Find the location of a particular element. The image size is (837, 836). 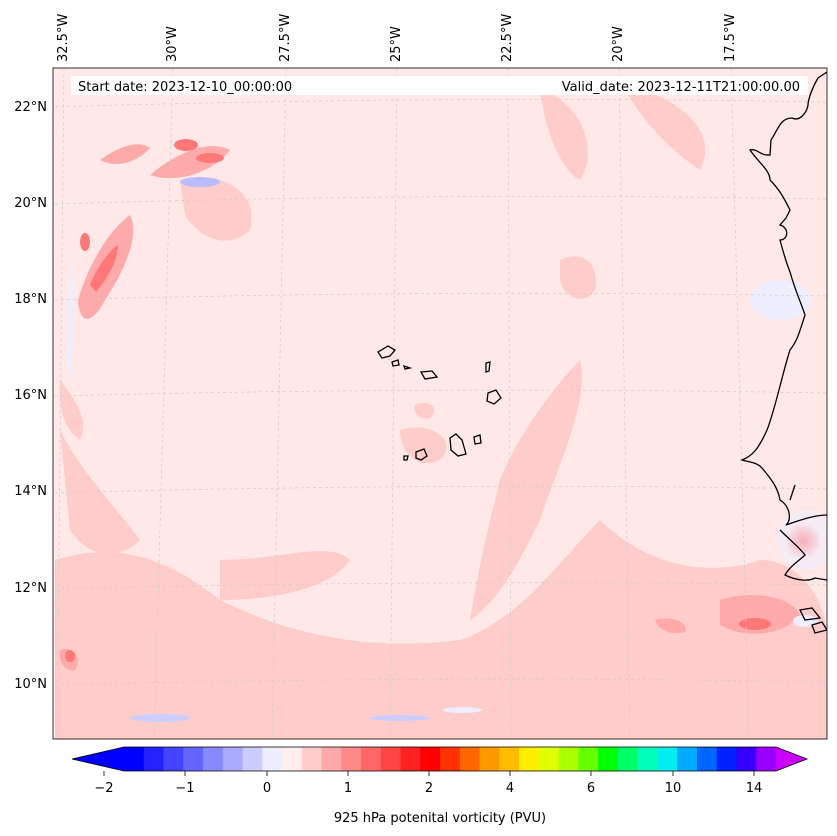

lon-label-25w: 25°W is located at coordinates (396, 44).